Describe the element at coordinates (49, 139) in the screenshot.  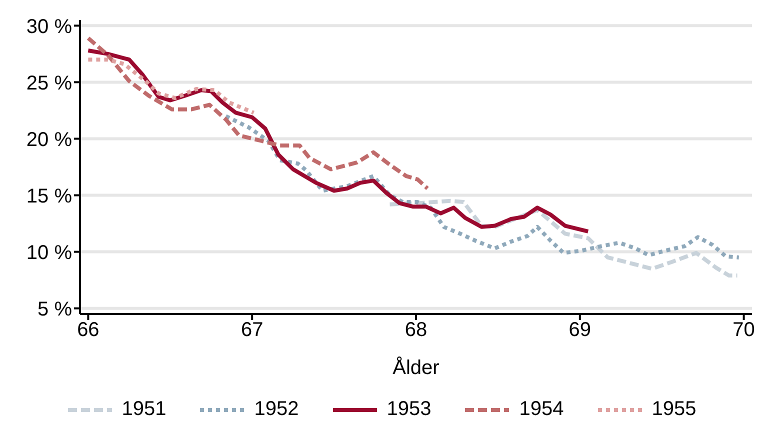
I see `y-tick-label: 20 %` at that location.